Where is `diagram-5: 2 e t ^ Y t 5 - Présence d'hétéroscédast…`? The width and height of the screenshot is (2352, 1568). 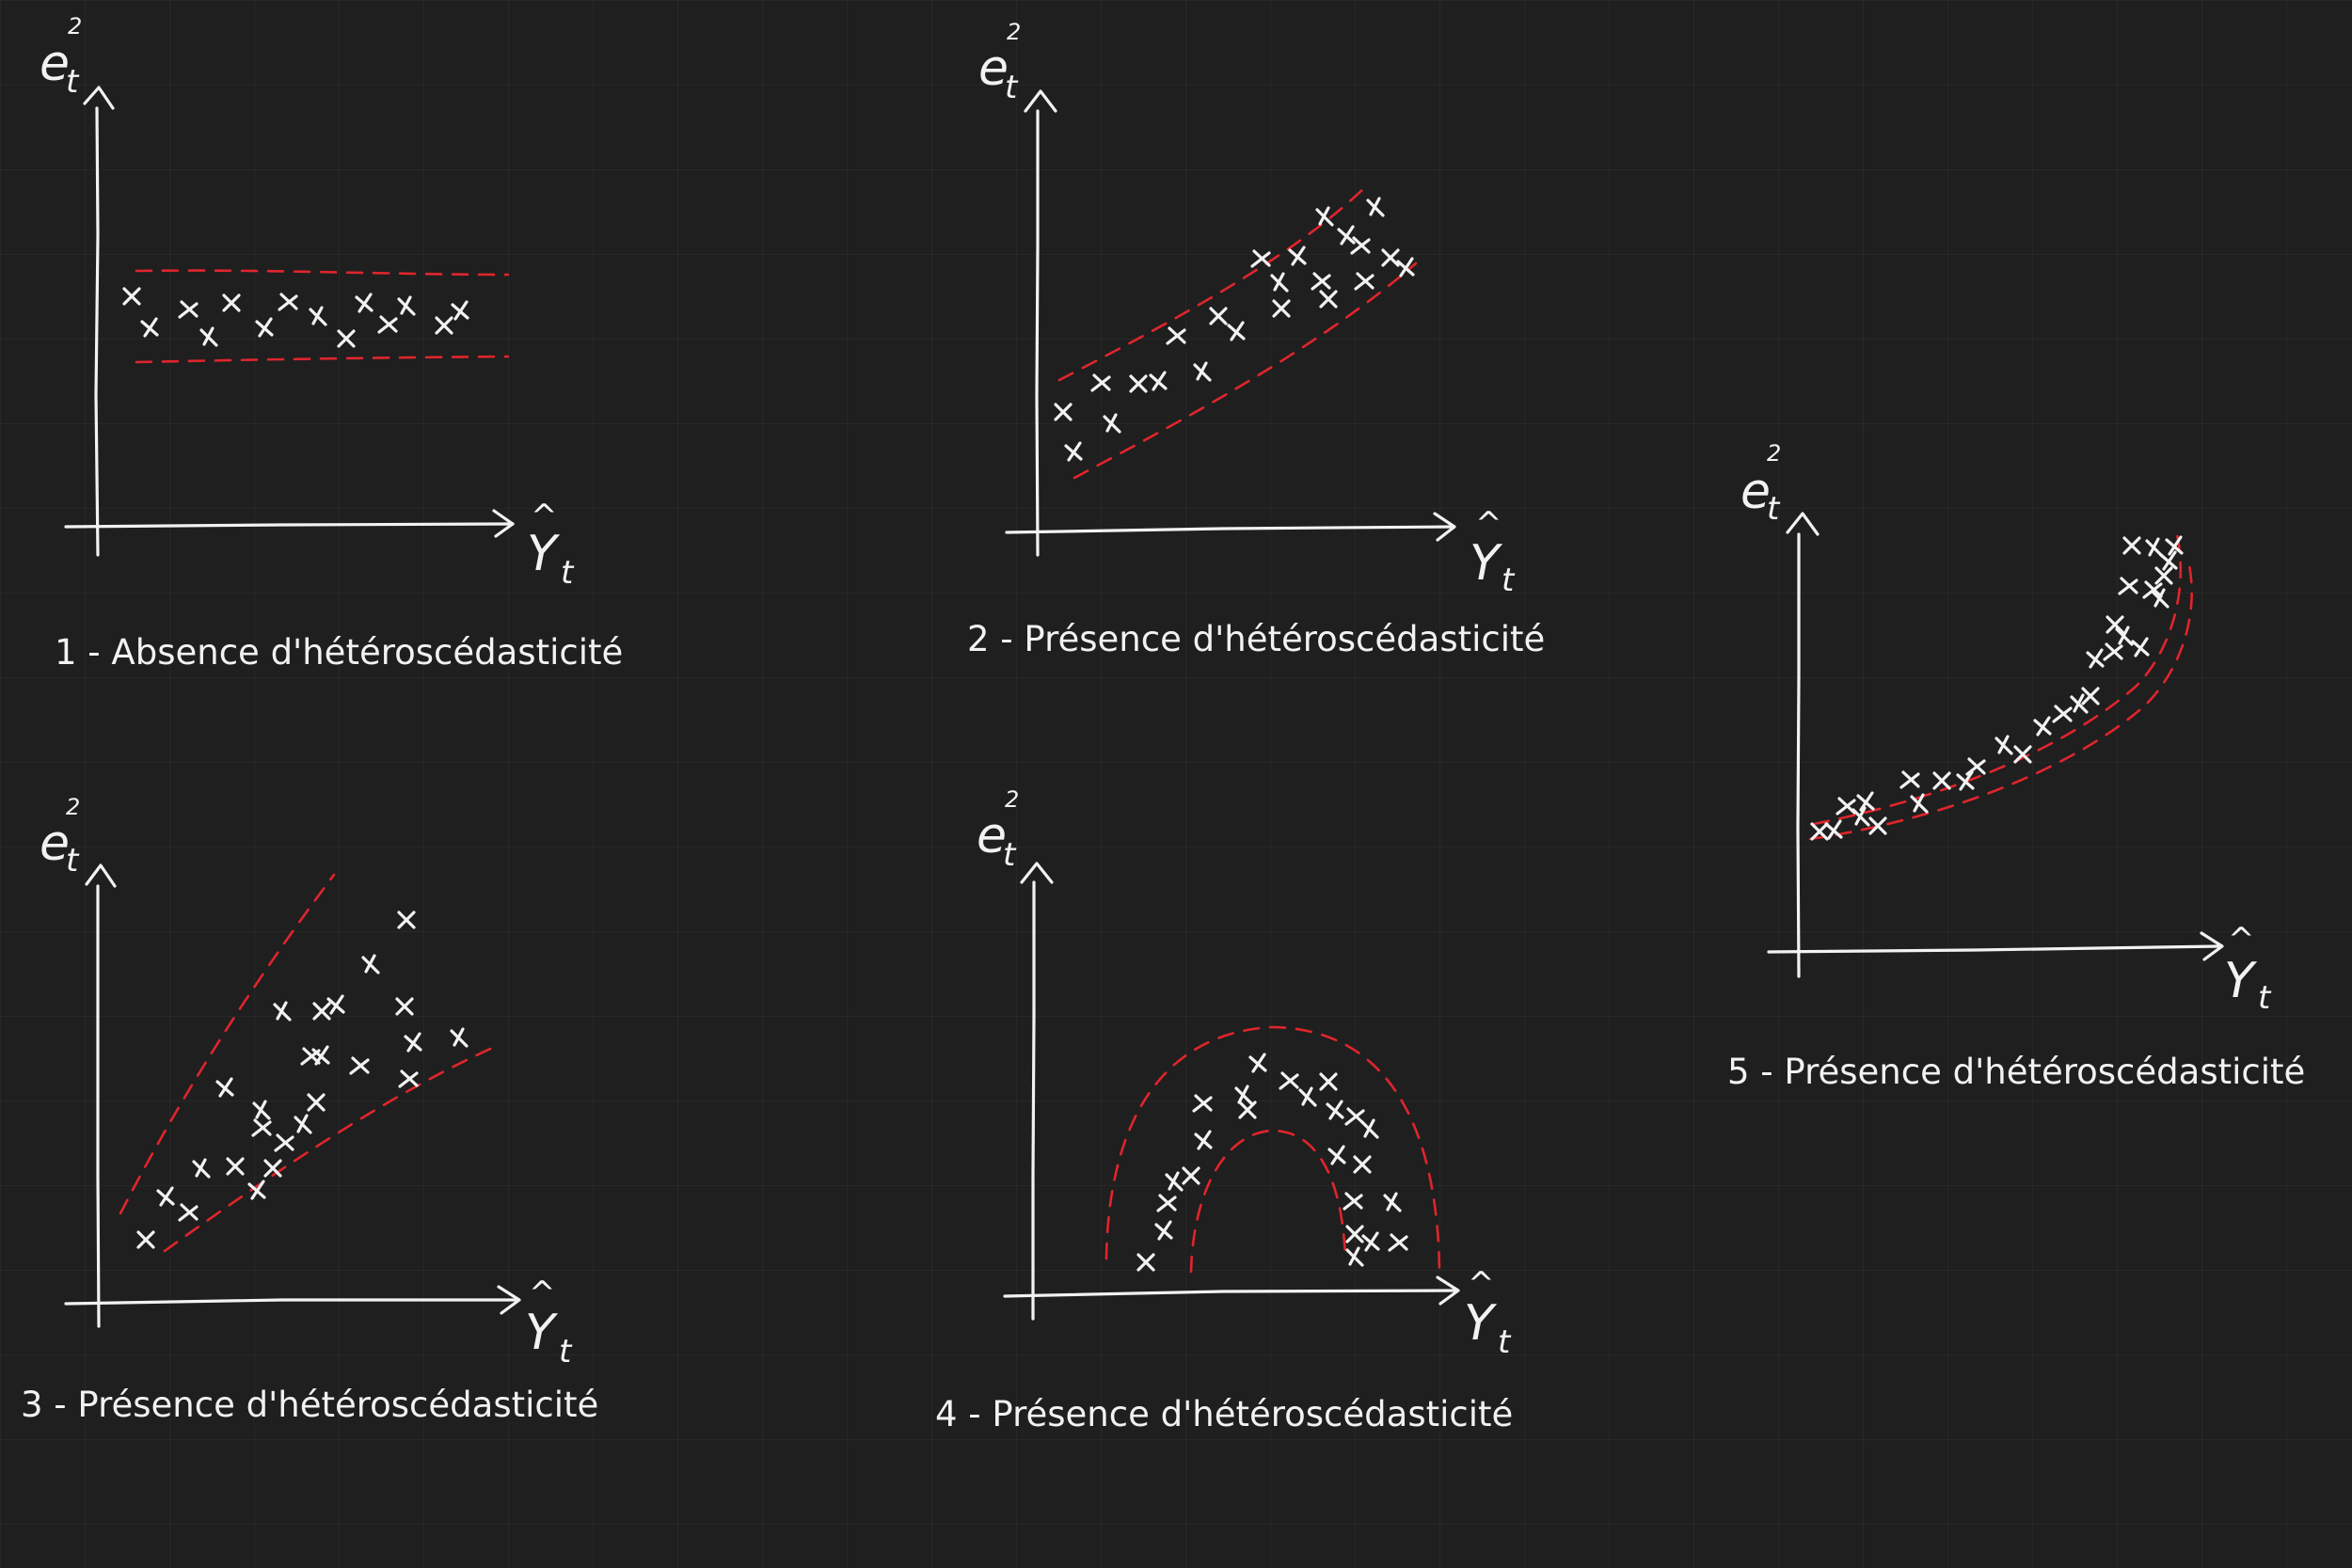
diagram-5: 2 e t ^ Y t 5 - Présence d'hétéroscédast… is located at coordinates (2016, 766).